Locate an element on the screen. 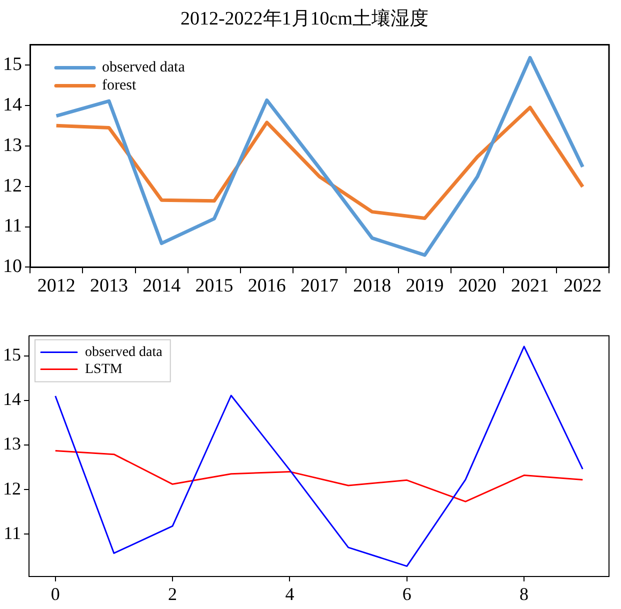 Image resolution: width=621 pixels, height=609 pixels. x-tick-label: 2017 is located at coordinates (319, 286).